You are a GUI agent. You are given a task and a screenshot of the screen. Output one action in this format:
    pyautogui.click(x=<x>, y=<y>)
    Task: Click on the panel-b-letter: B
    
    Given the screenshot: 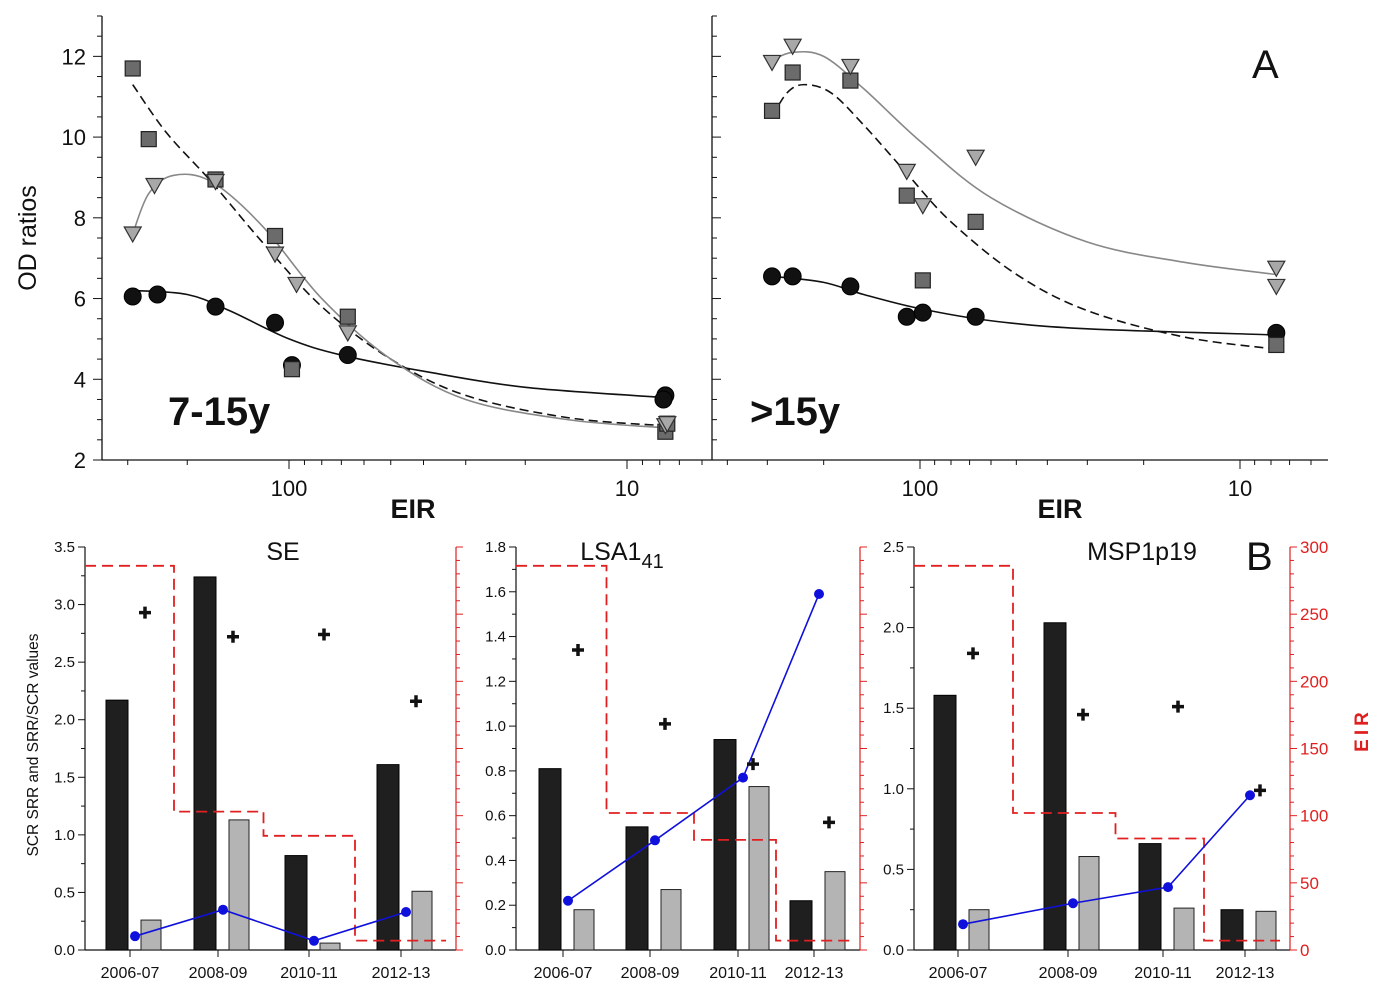 What is the action you would take?
    pyautogui.click(x=1259, y=557)
    